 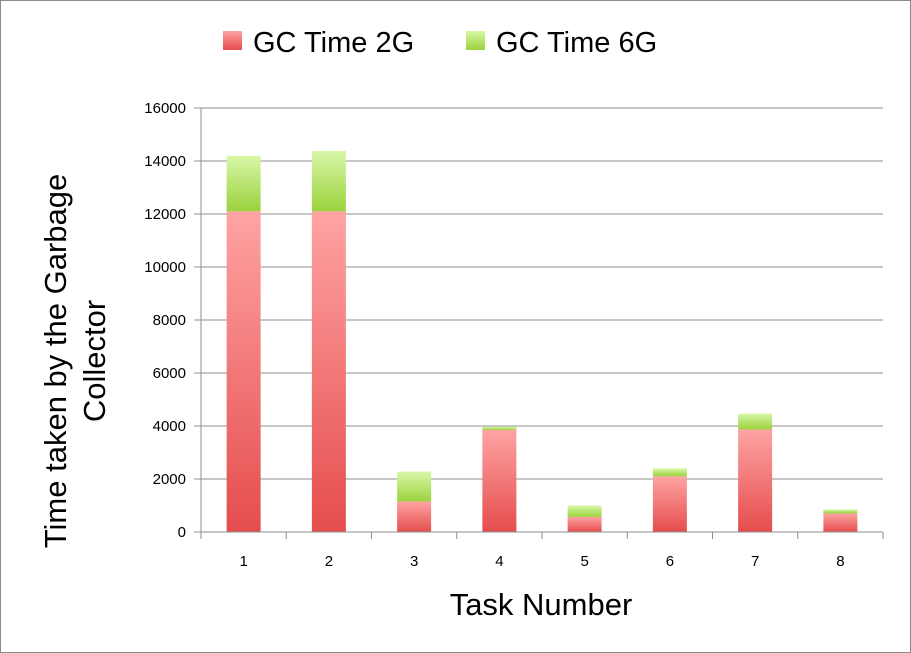 What do you see at coordinates (499, 561) in the screenshot?
I see `x-tick-label: 4` at bounding box center [499, 561].